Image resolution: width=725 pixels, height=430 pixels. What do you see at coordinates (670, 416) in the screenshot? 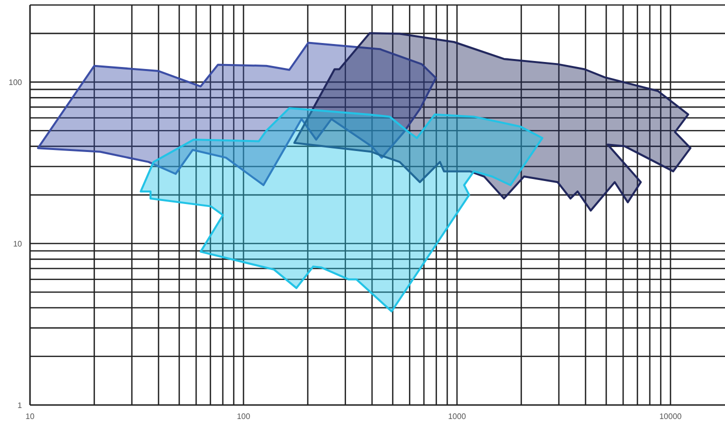
I see `x-tick-label: 10000` at bounding box center [670, 416].